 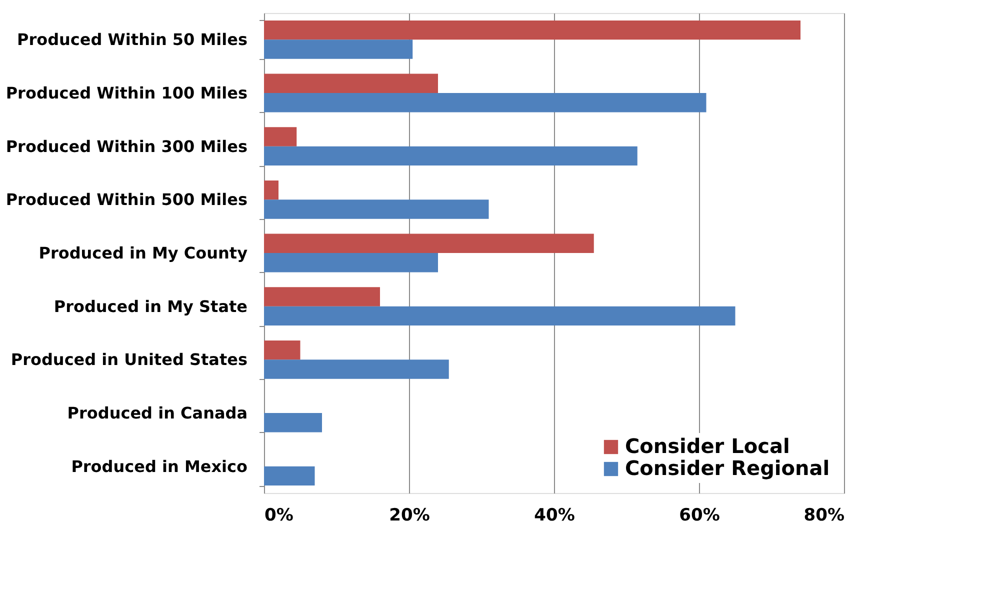 I want to click on y-tick-label: Produced Within 300 Miles, so click(x=127, y=146).